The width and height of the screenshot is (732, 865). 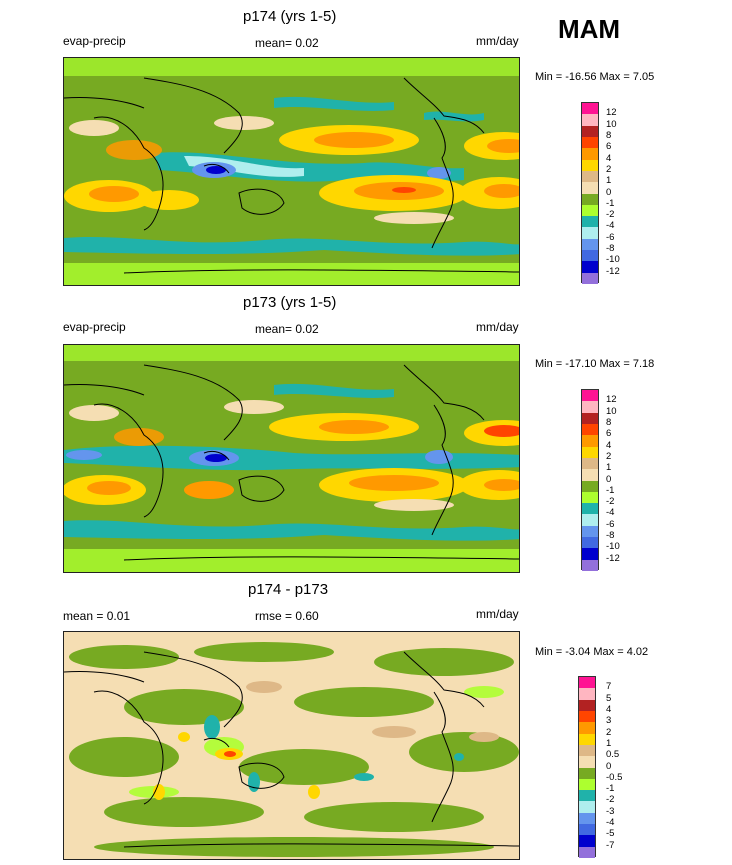 What do you see at coordinates (290, 16) in the screenshot?
I see `panel1-title: p174 (yrs 1-5)` at bounding box center [290, 16].